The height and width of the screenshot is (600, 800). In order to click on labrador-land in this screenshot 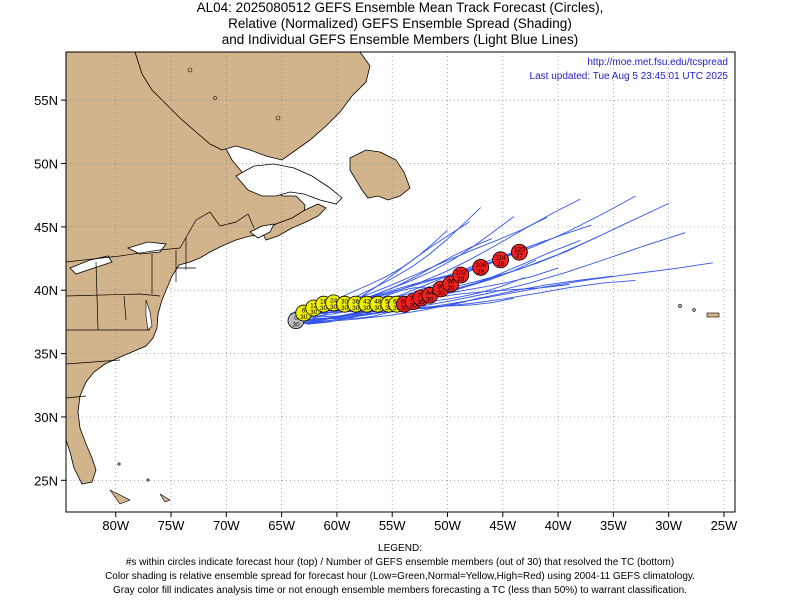, I will do `click(252, 106)`.